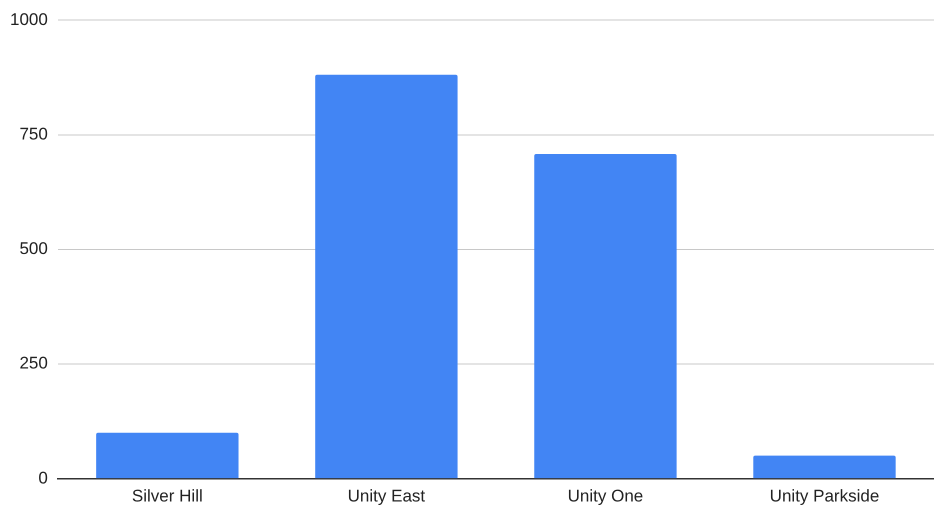 Image resolution: width=934 pixels, height=515 pixels. What do you see at coordinates (33, 134) in the screenshot?
I see `y-tick-label: 750` at bounding box center [33, 134].